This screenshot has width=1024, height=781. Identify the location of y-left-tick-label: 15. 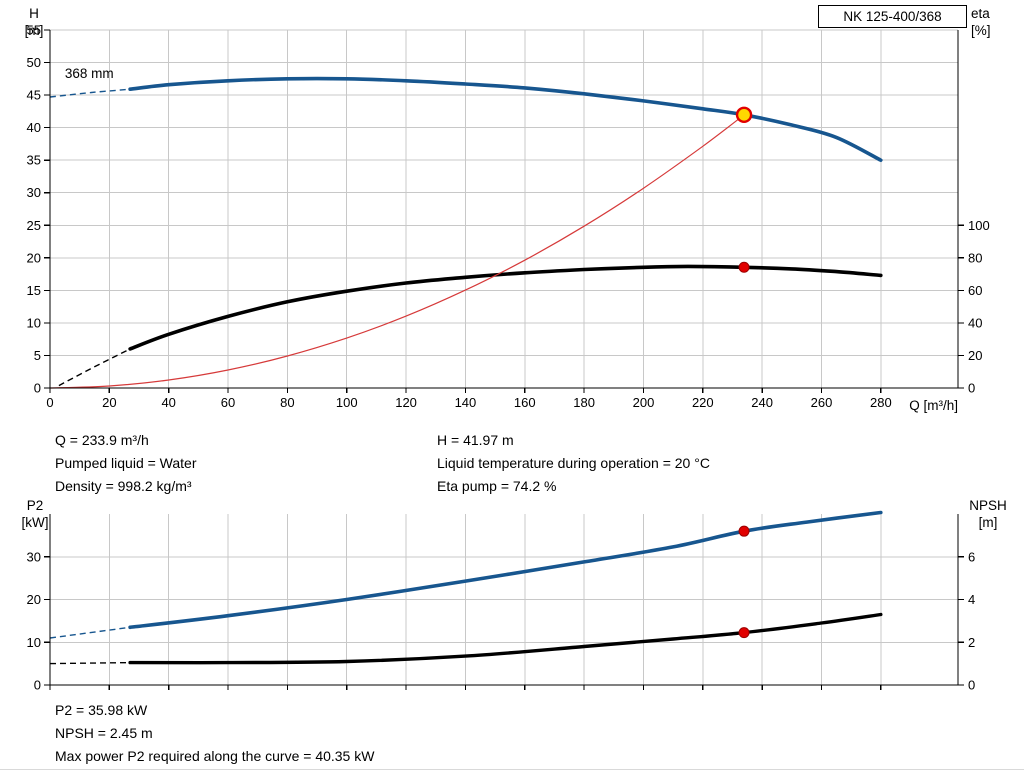
(34, 290).